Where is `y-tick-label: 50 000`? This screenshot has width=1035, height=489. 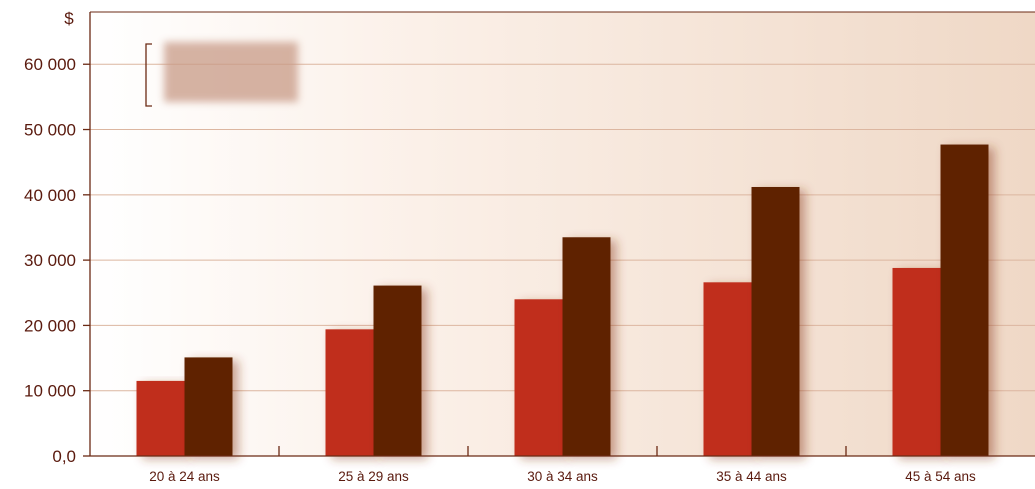 y-tick-label: 50 000 is located at coordinates (50, 130).